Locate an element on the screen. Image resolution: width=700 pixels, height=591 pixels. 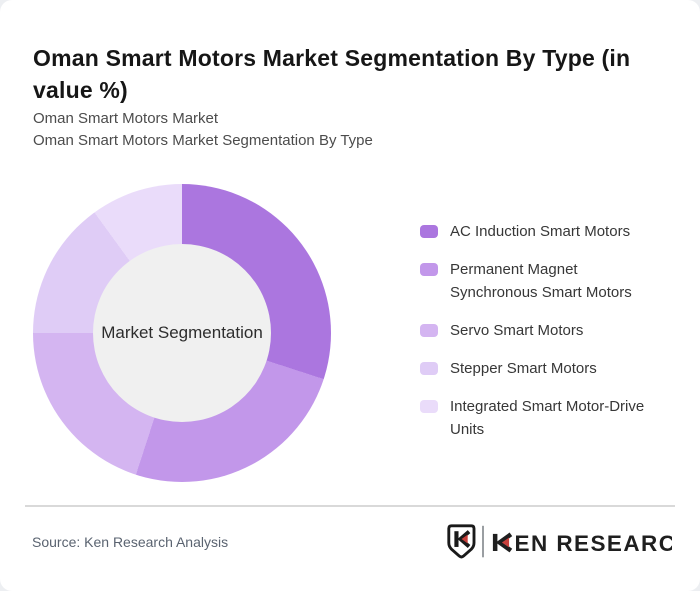
logo-divider is located at coordinates (483, 541).